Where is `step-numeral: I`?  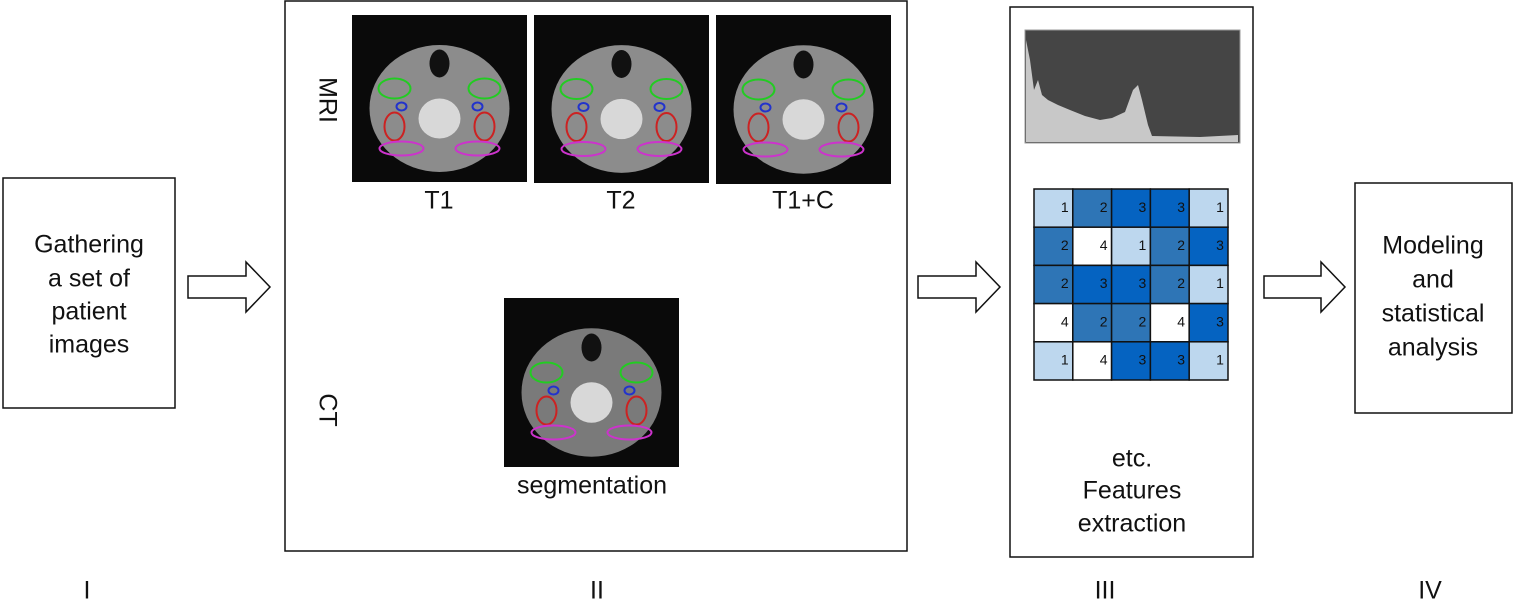
step-numeral: I is located at coordinates (87, 591).